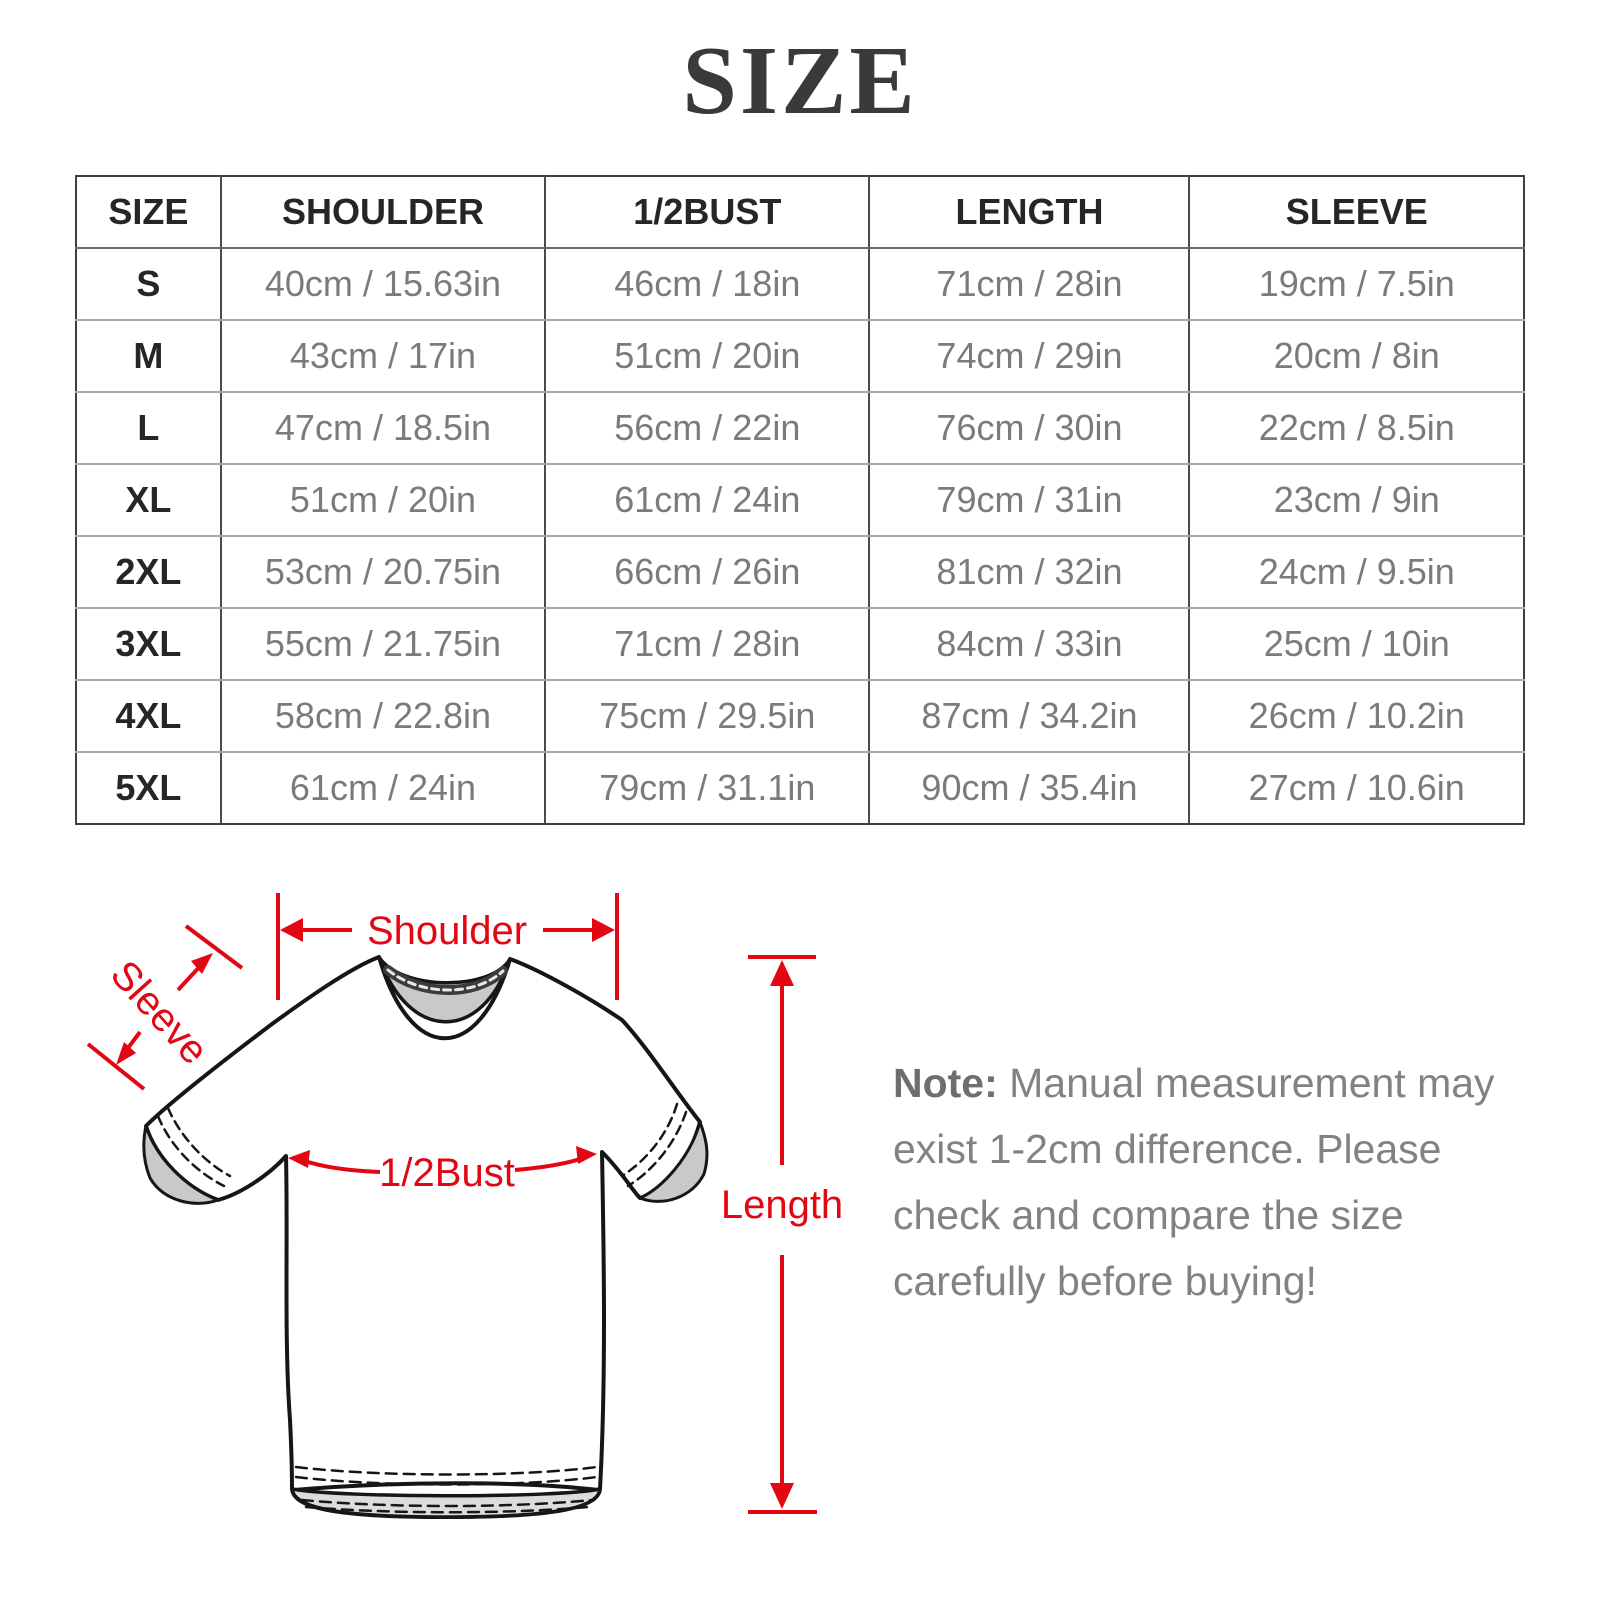 Image resolution: width=1600 pixels, height=1600 pixels. I want to click on measurement-cell: 84cm / 33in, so click(1029, 644).